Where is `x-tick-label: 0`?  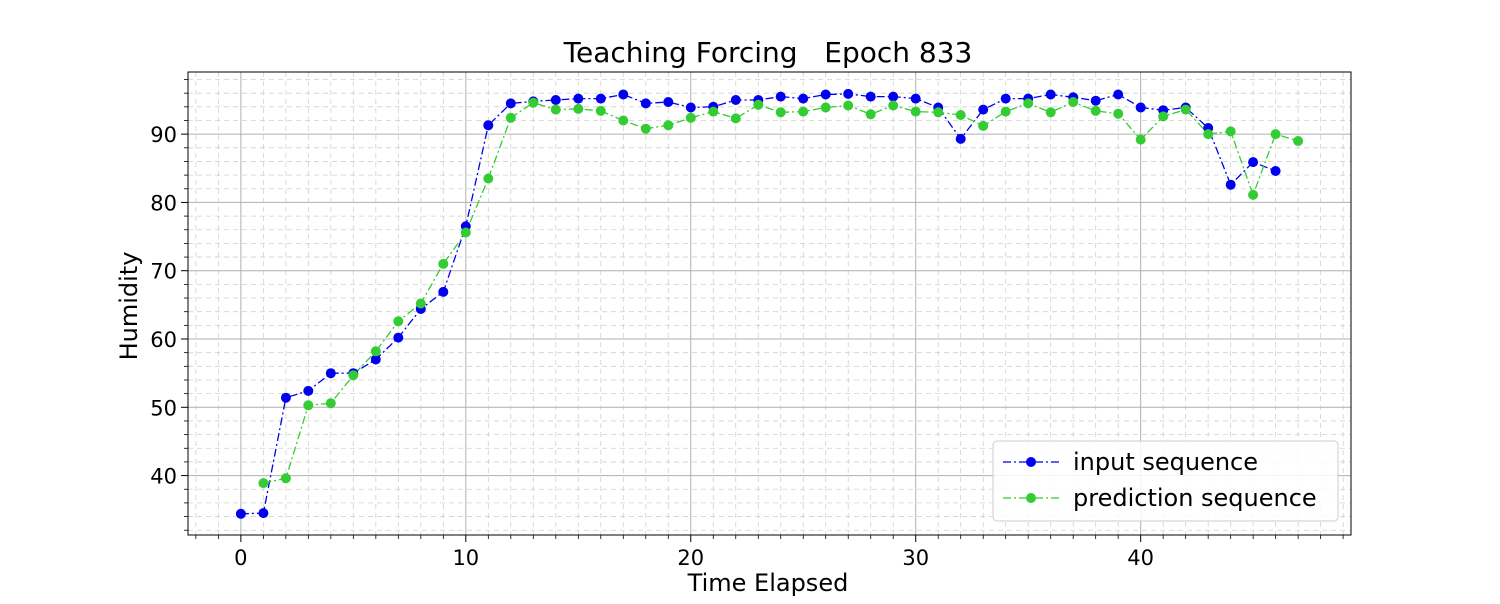 x-tick-label: 0 is located at coordinates (240, 558).